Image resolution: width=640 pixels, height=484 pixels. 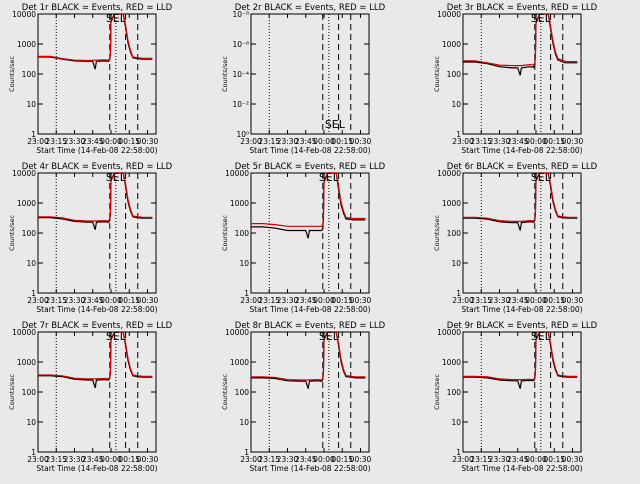 What do you see at coordinates (242, 134) in the screenshot?
I see `y-tick-label: 10⁰` at bounding box center [242, 134].